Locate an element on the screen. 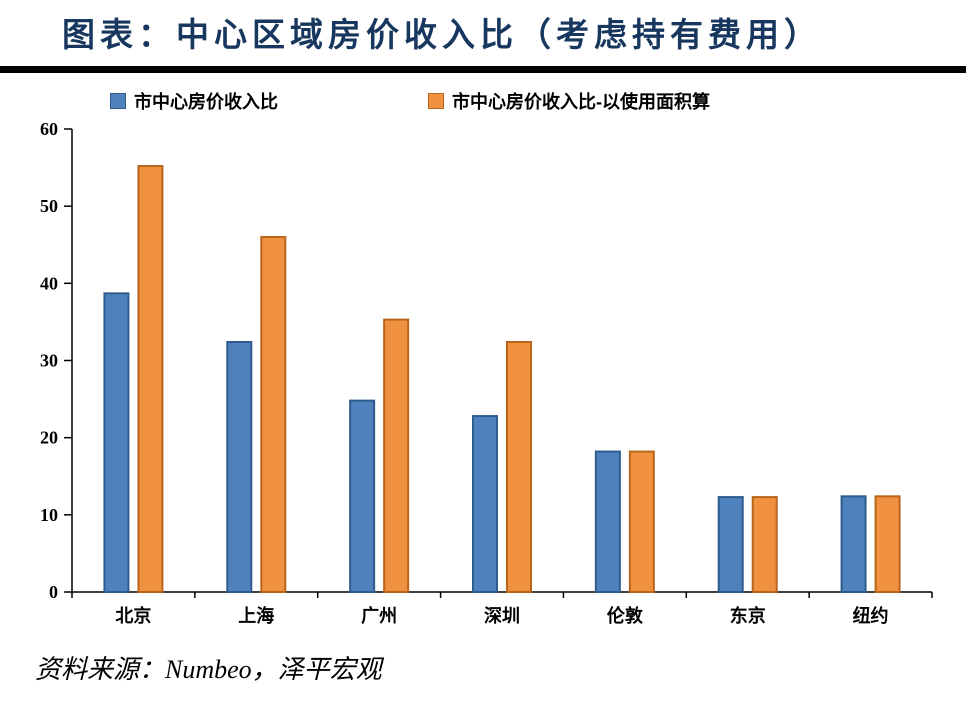  legend-label-series-0: 市中心房价收入比 is located at coordinates (206, 102).